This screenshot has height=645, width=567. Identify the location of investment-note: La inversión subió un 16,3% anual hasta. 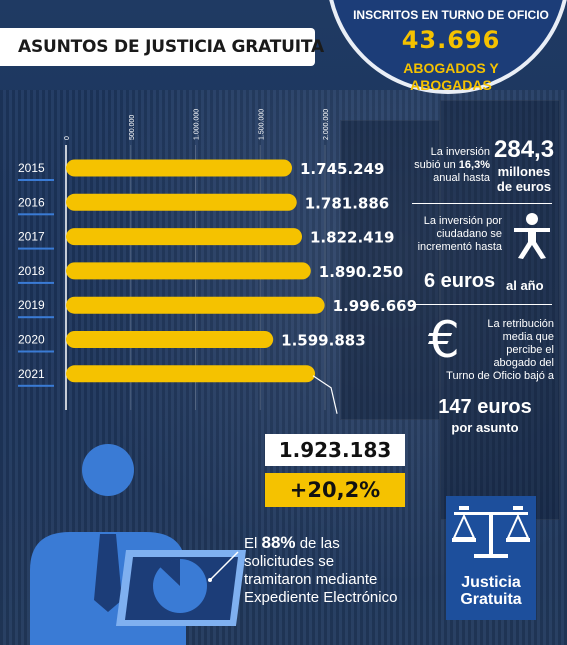
(446, 165).